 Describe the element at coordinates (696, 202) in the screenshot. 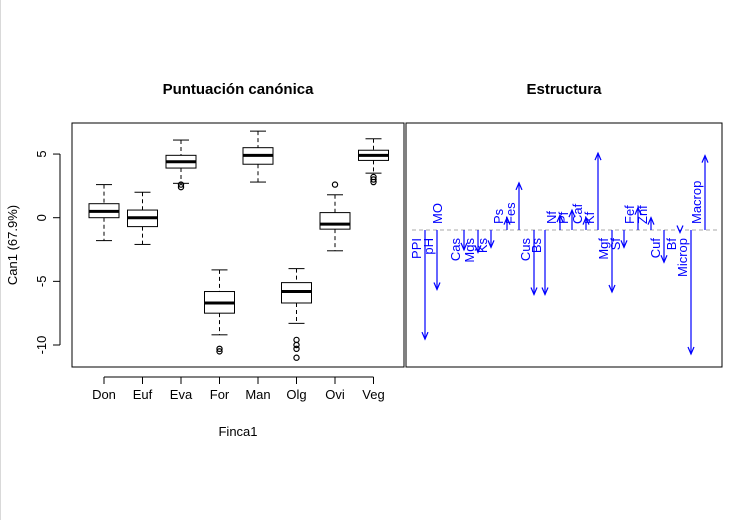

I see `vector-label: Macrop` at that location.